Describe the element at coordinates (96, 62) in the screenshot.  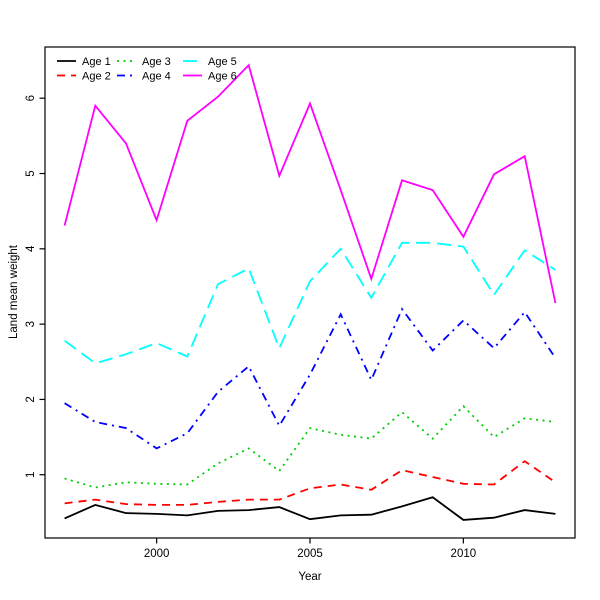
I see `legend-label-age-1: Age 1` at that location.